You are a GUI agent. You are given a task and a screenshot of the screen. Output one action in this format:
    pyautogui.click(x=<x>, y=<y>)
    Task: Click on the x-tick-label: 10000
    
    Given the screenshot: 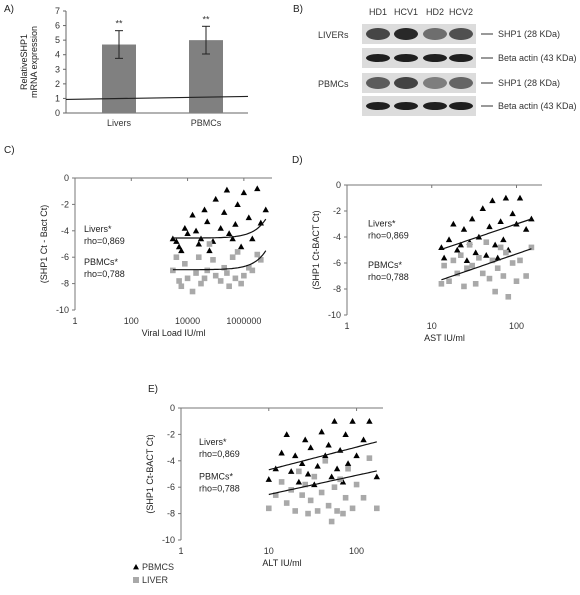 What is the action you would take?
    pyautogui.click(x=187, y=321)
    